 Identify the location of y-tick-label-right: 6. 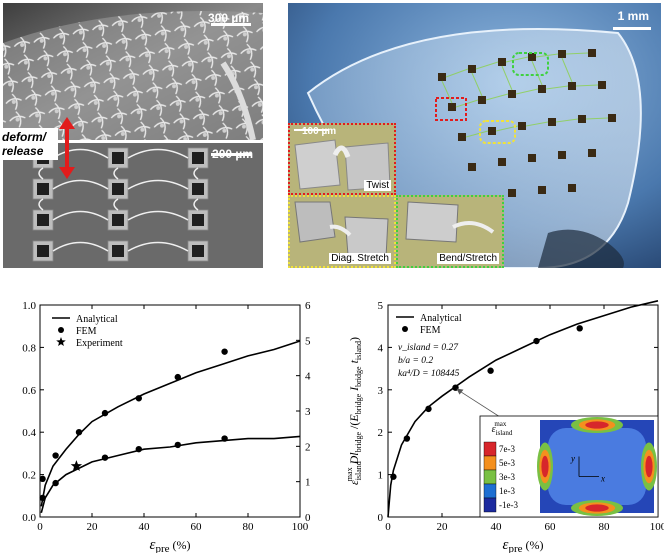
(308, 306).